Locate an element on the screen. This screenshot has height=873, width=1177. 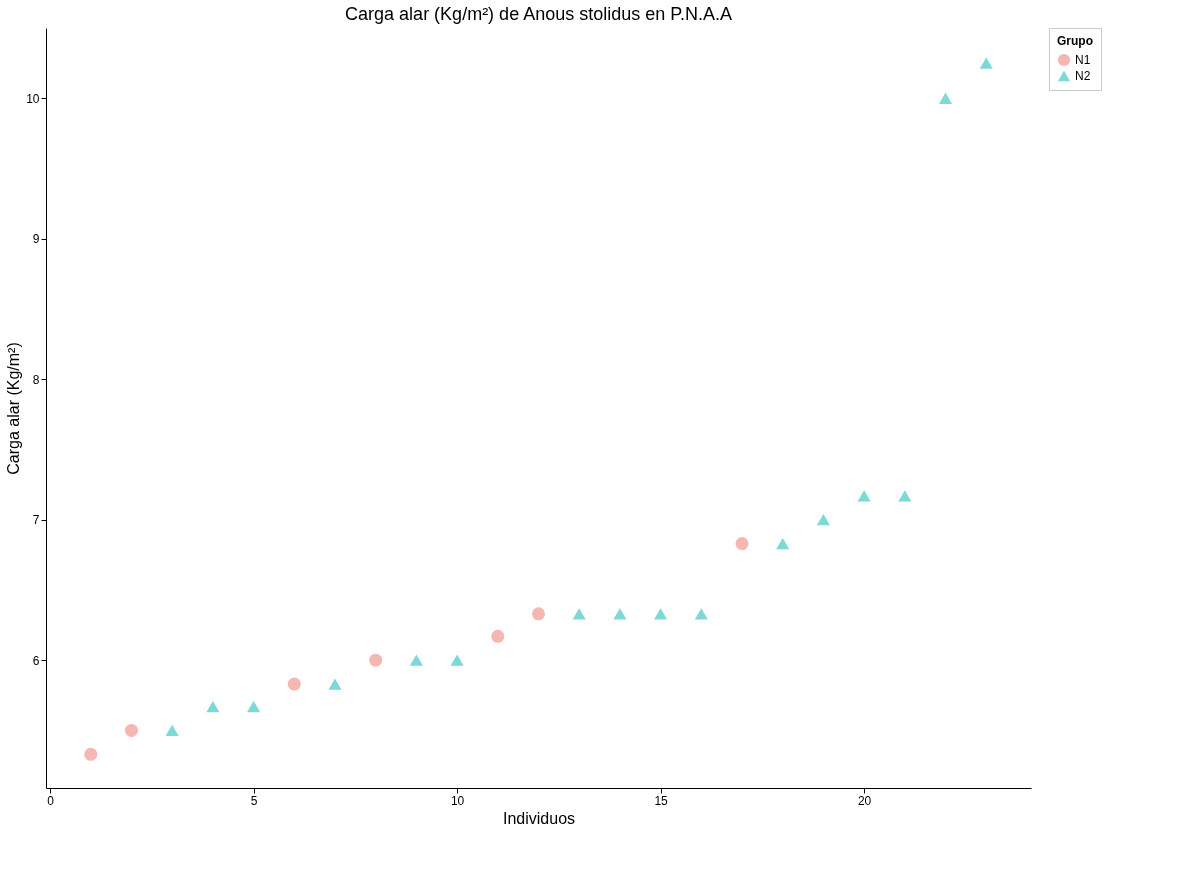
y-tick-label: 7 is located at coordinates (36, 520).